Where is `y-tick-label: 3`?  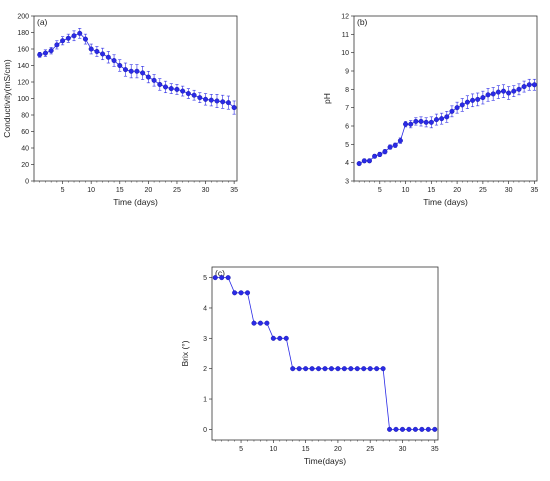 y-tick-label: 3 is located at coordinates (347, 182).